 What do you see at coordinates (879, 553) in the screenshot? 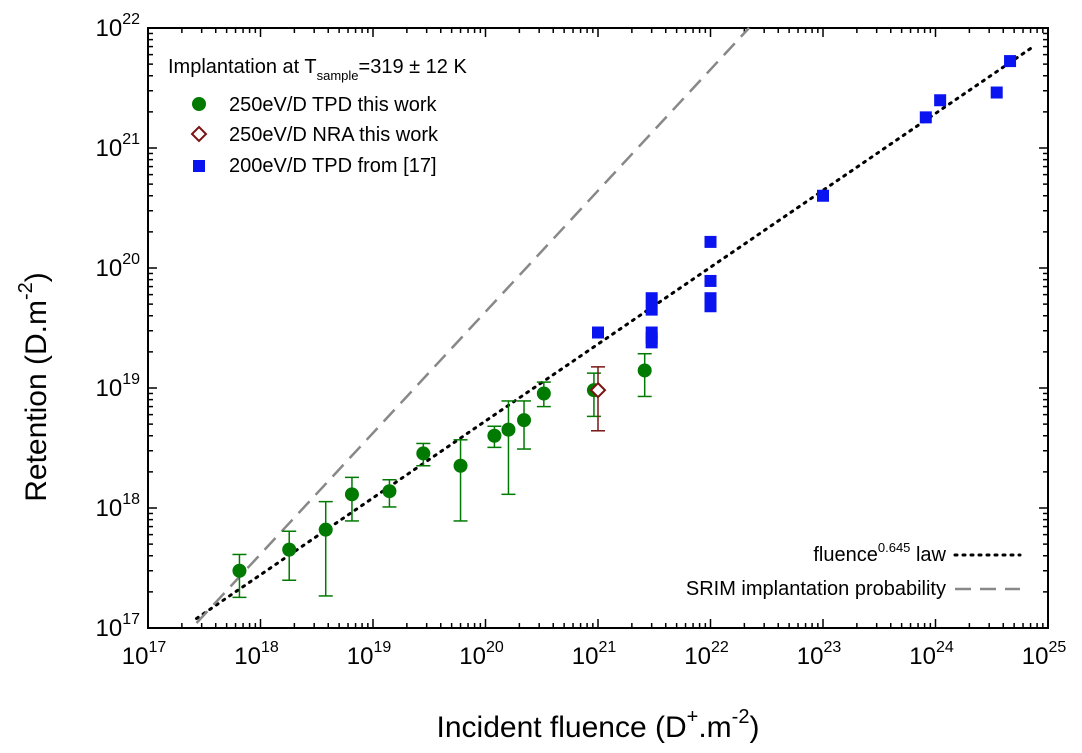
I see `legend-label-fluence-law: fluence0.645 law` at bounding box center [879, 553].